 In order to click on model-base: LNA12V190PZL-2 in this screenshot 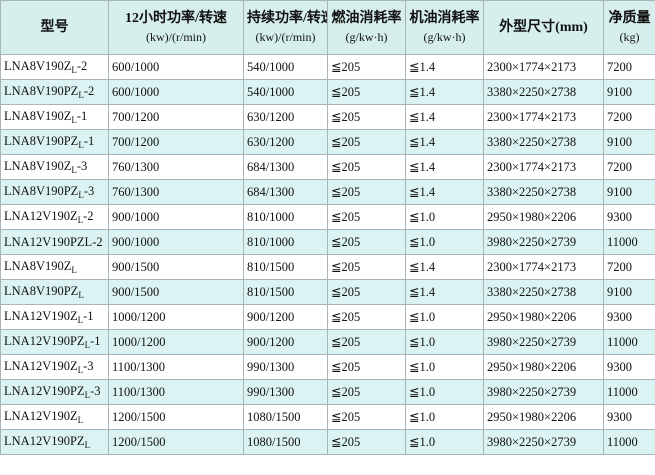, I will do `click(53, 241)`.